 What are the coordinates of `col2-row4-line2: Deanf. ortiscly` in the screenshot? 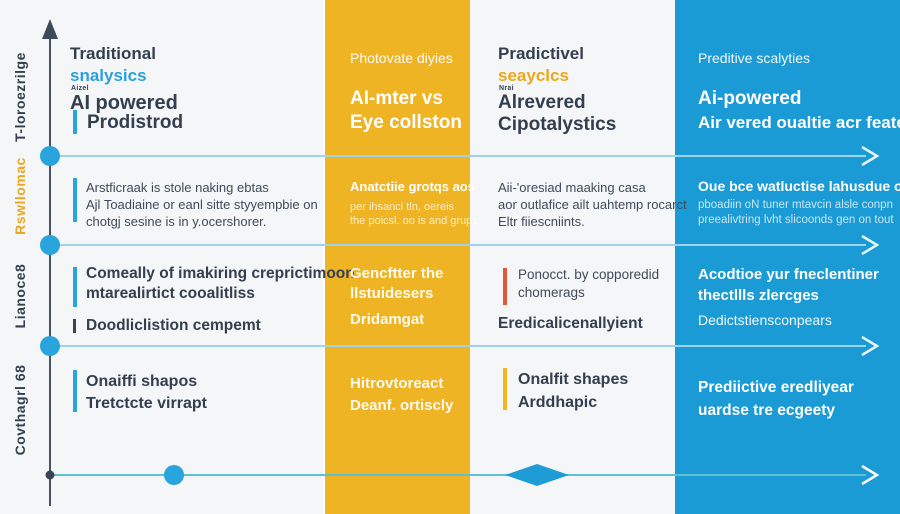 It's located at (402, 405).